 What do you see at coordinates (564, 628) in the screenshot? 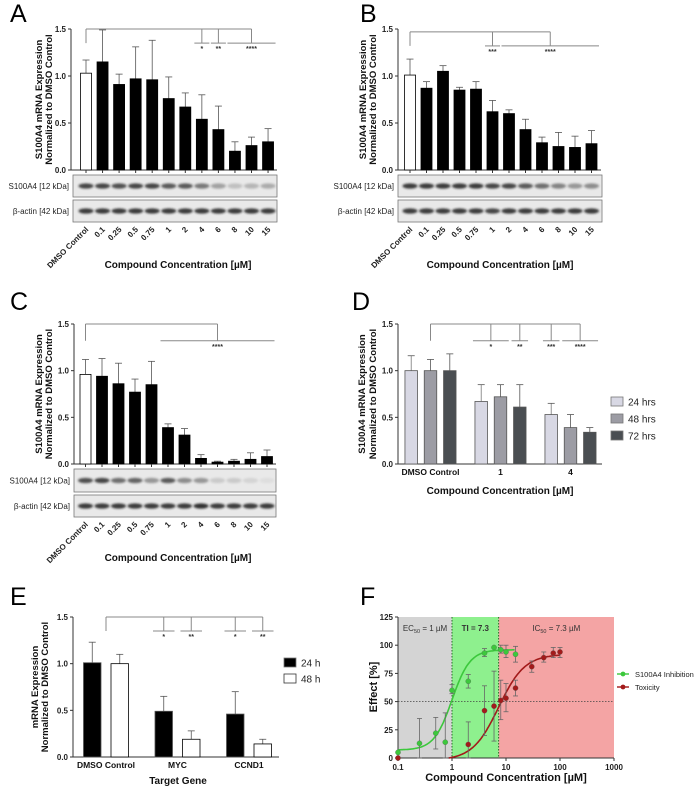
I see `region-label-text: = 7.3 µM` at bounding box center [564, 628].